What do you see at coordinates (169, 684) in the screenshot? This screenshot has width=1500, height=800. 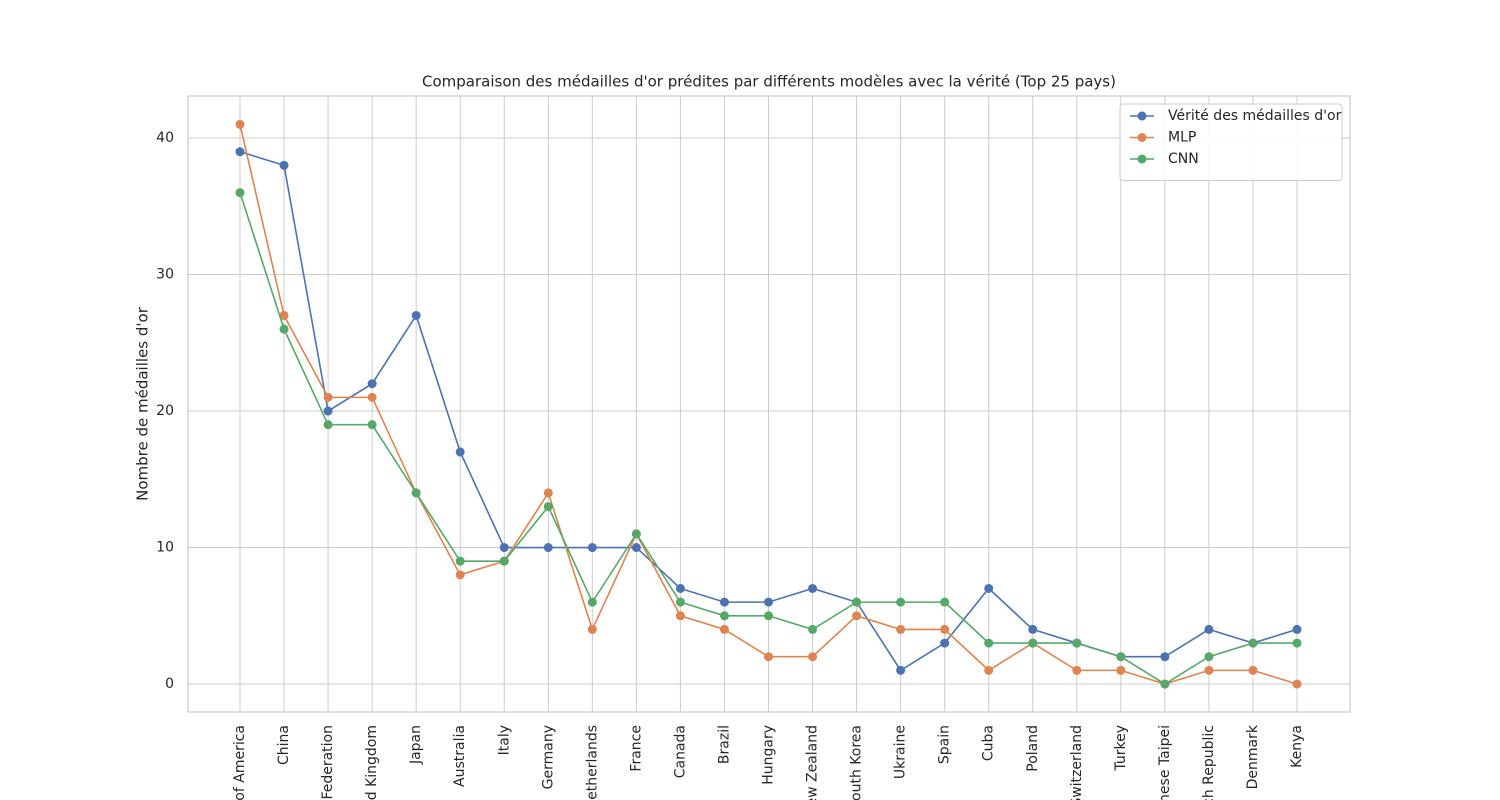 I see `y-tick-label: 0` at bounding box center [169, 684].